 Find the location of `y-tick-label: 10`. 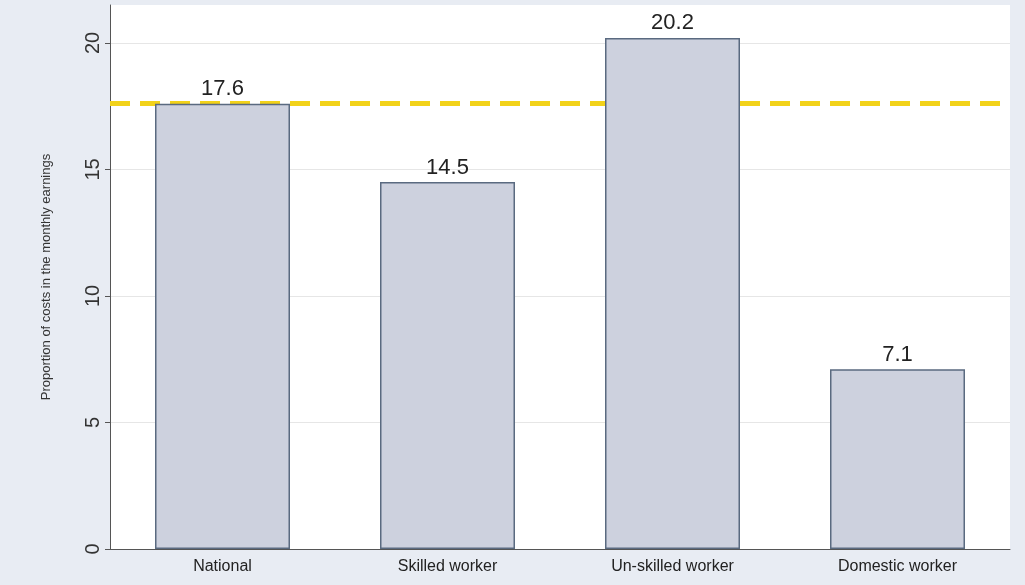

y-tick-label: 10 is located at coordinates (92, 296).